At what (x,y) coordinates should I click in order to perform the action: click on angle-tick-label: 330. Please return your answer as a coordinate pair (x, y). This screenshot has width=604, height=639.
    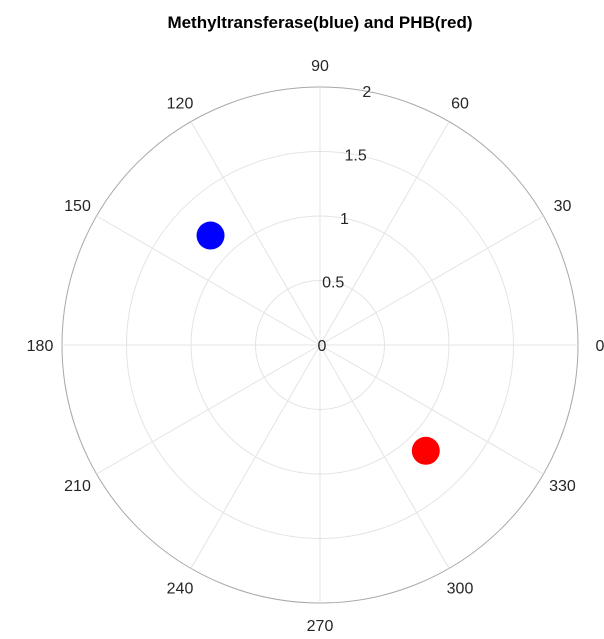
    Looking at the image, I should click on (562, 486).